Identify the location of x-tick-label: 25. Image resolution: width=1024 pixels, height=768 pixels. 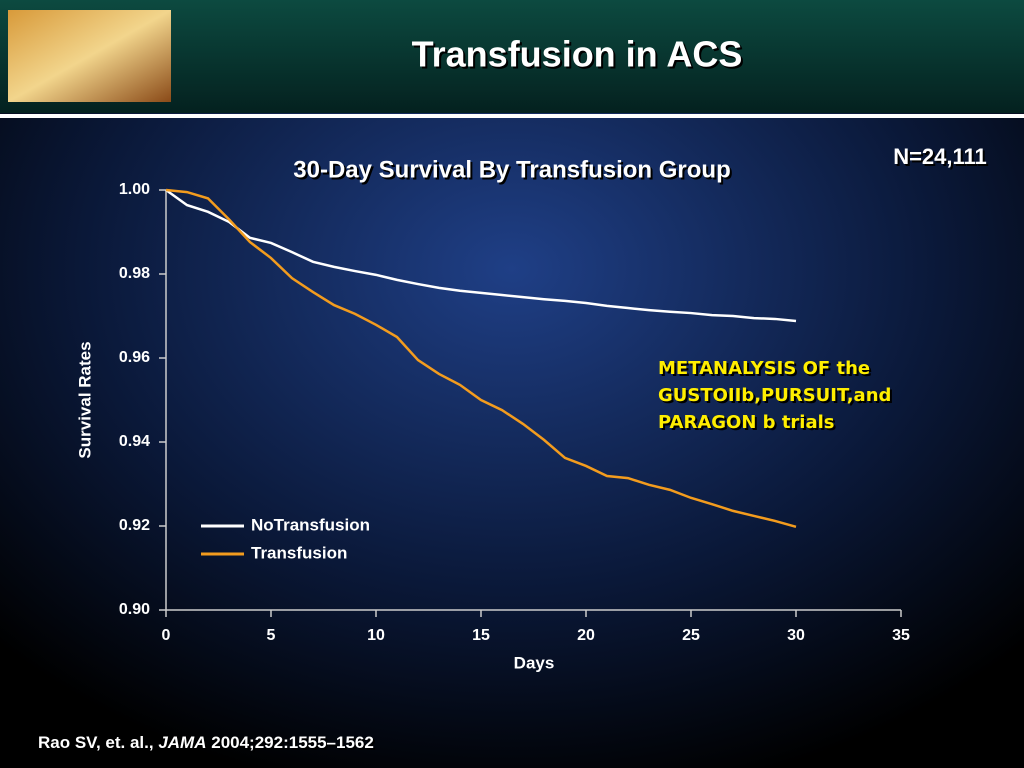
(691, 635).